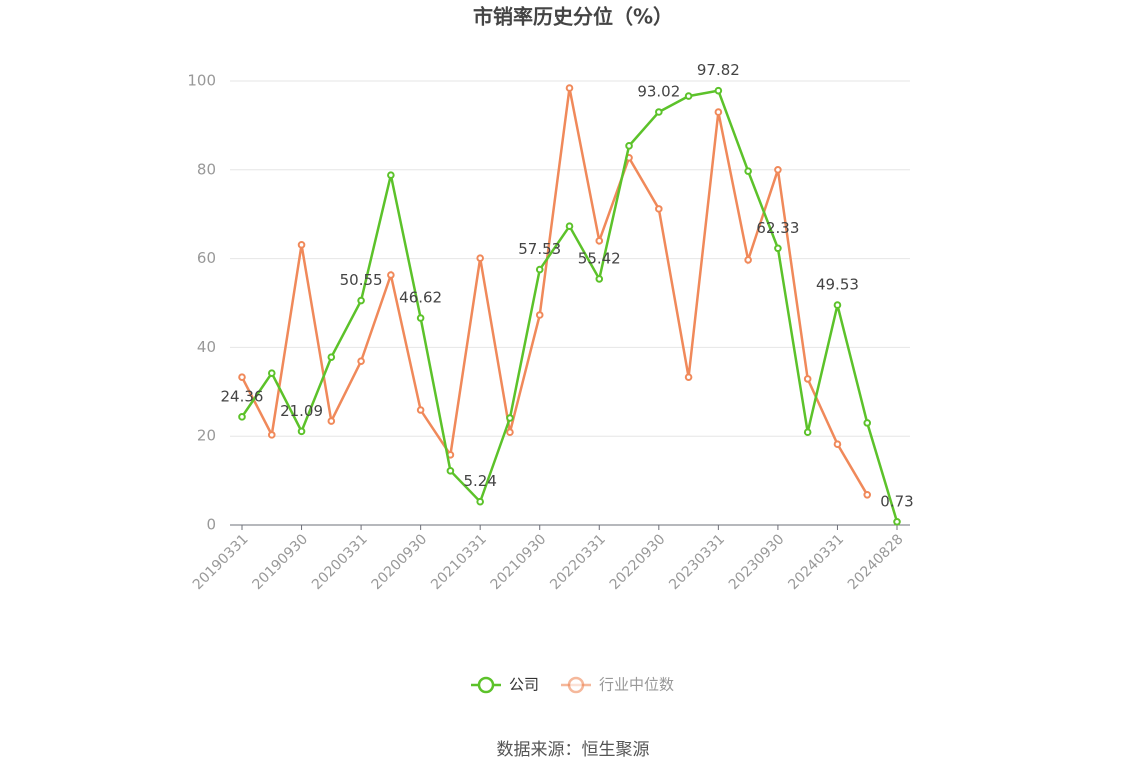  What do you see at coordinates (578, 562) in the screenshot?
I see `x-tick-label: 20220331` at bounding box center [578, 562].